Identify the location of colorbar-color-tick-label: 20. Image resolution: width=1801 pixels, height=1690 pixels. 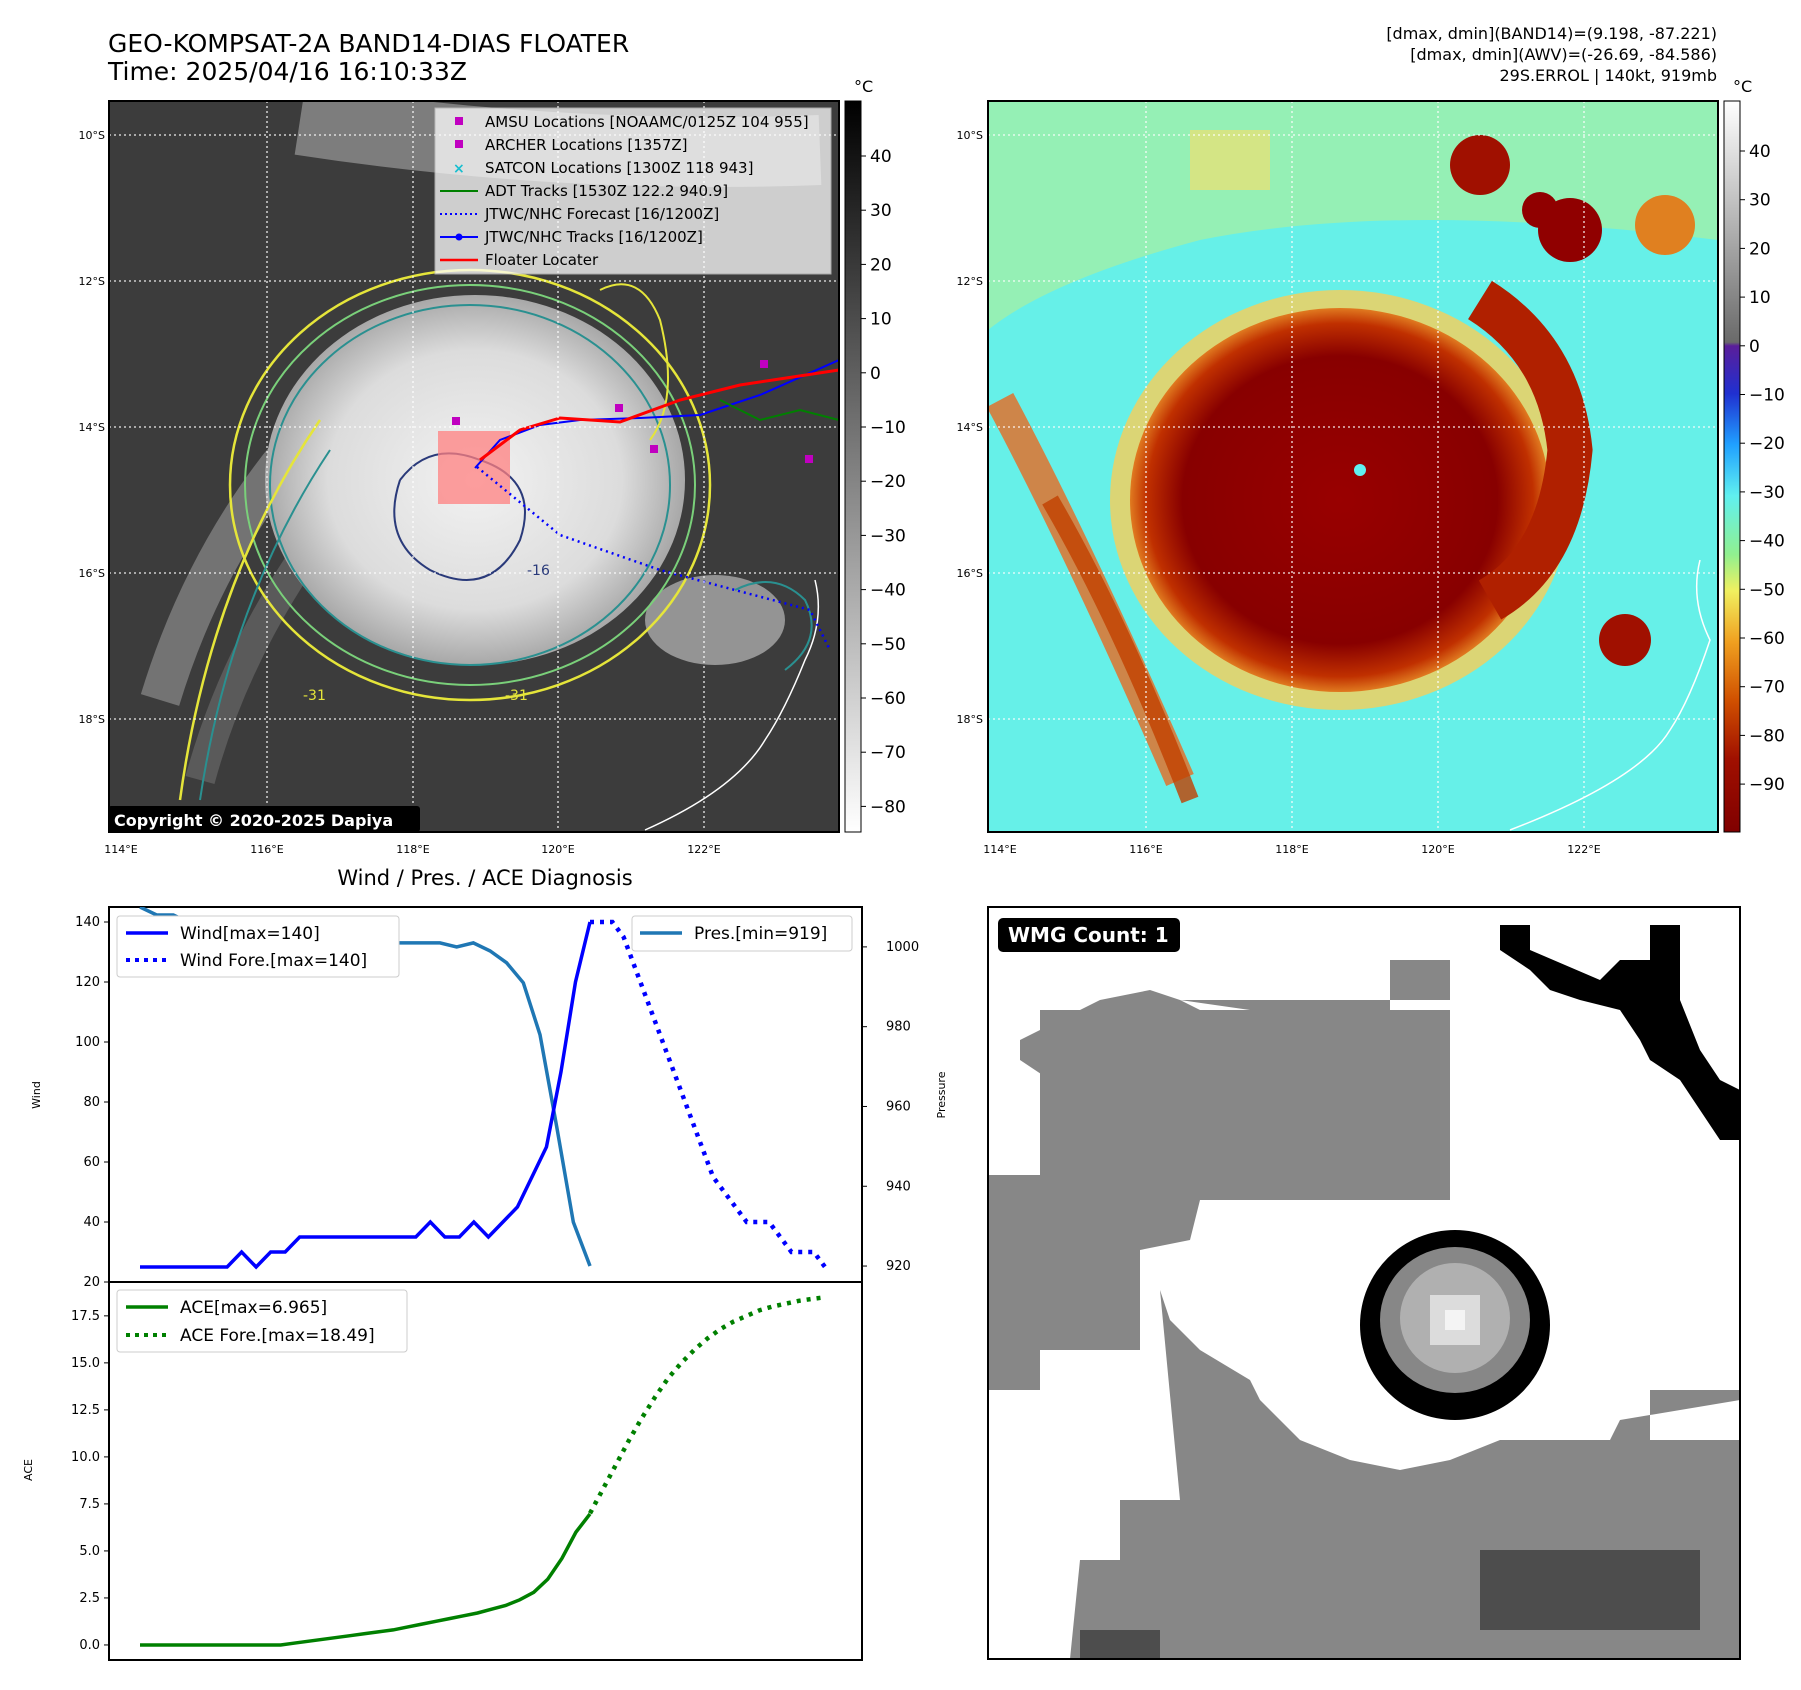
(1760, 249).